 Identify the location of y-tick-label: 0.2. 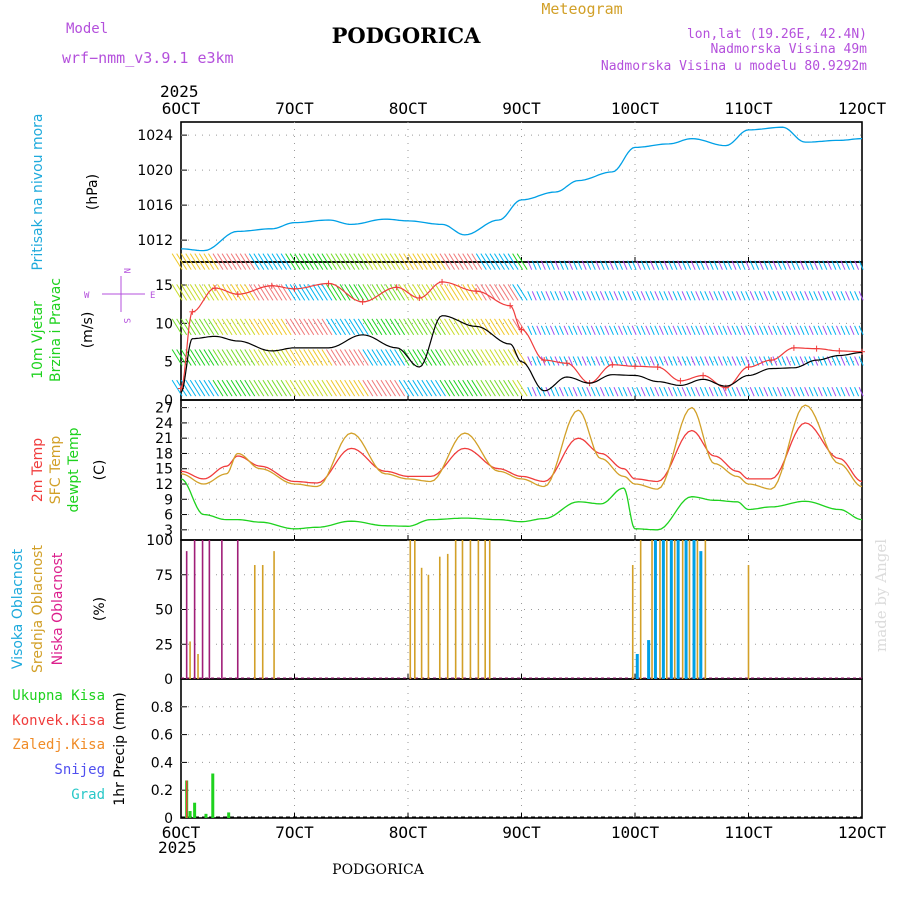
(162, 791).